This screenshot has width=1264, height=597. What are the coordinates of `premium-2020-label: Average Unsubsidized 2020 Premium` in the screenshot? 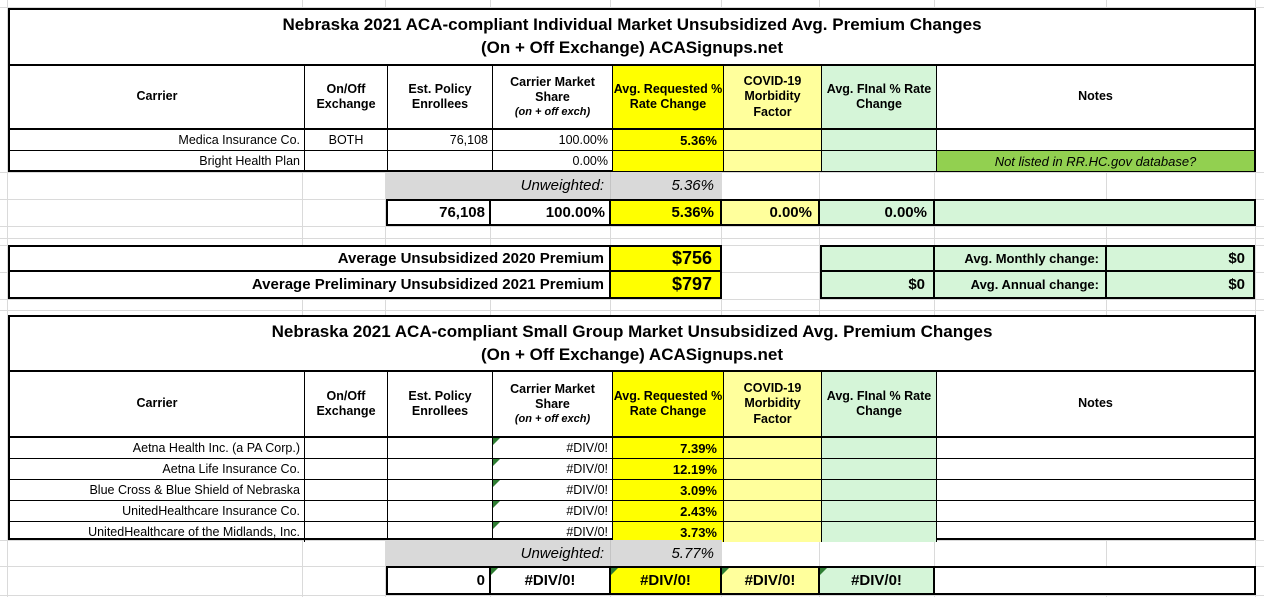 It's located at (309, 259).